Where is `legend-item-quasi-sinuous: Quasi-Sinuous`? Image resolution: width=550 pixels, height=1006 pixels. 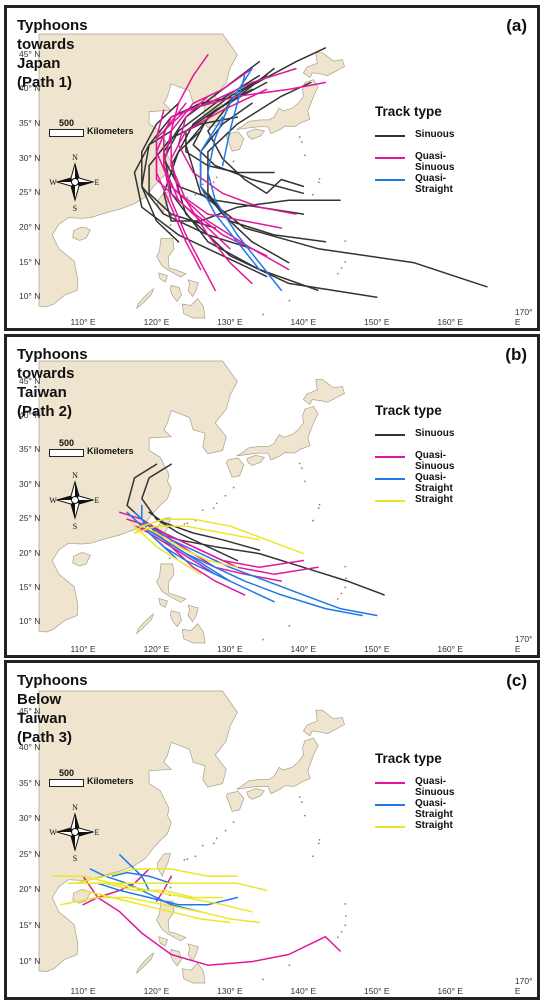 legend-item-quasi-sinuous: Quasi-Sinuous is located at coordinates (414, 162).